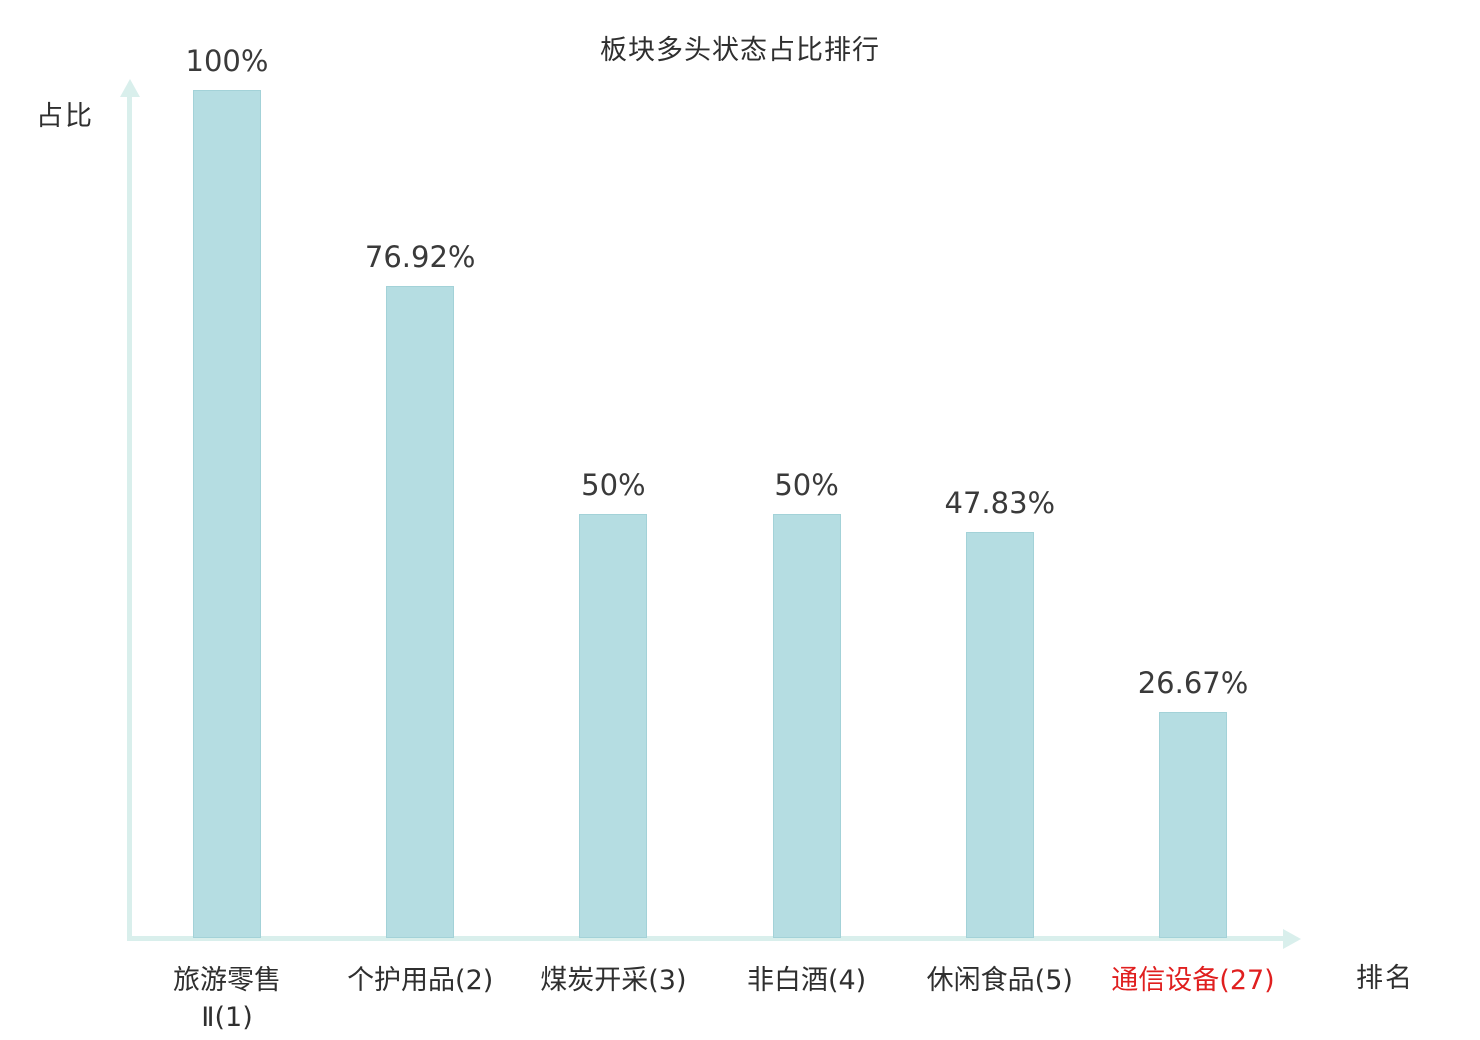  Describe the element at coordinates (706, 938) in the screenshot. I see `x-axis-line` at that location.